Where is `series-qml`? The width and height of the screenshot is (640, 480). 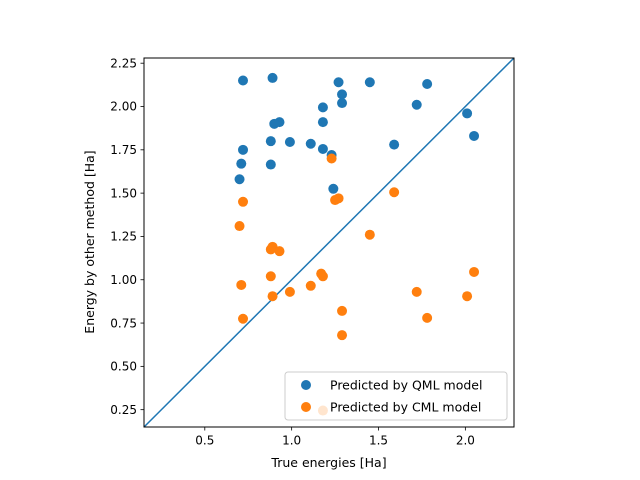 series-qml is located at coordinates (357, 133).